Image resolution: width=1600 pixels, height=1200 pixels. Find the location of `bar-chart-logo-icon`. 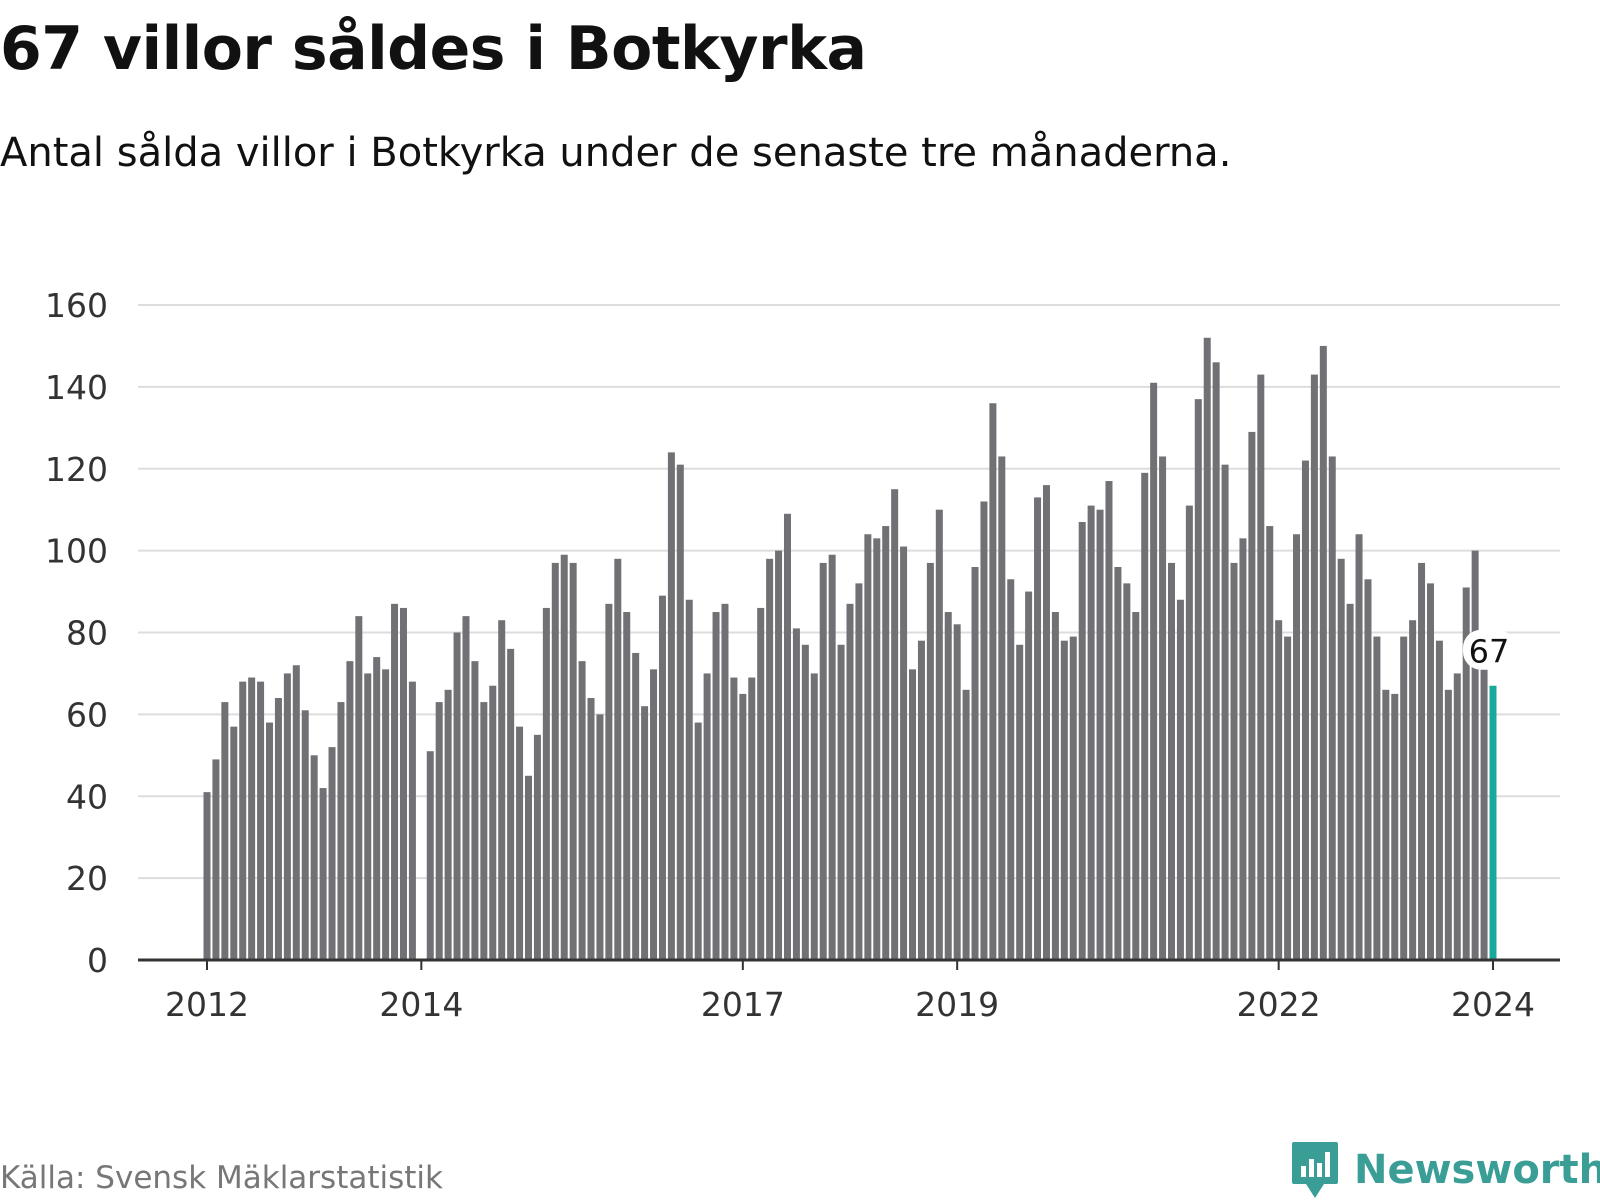

bar-chart-logo-icon is located at coordinates (1315, 1170).